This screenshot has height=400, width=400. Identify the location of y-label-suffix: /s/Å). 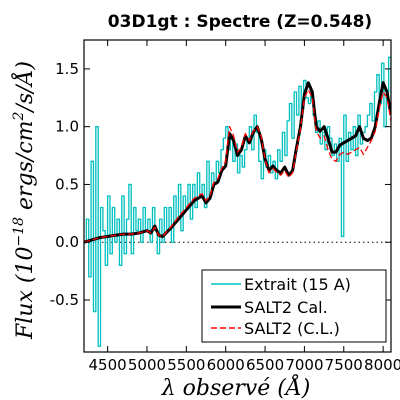
(24, 87).